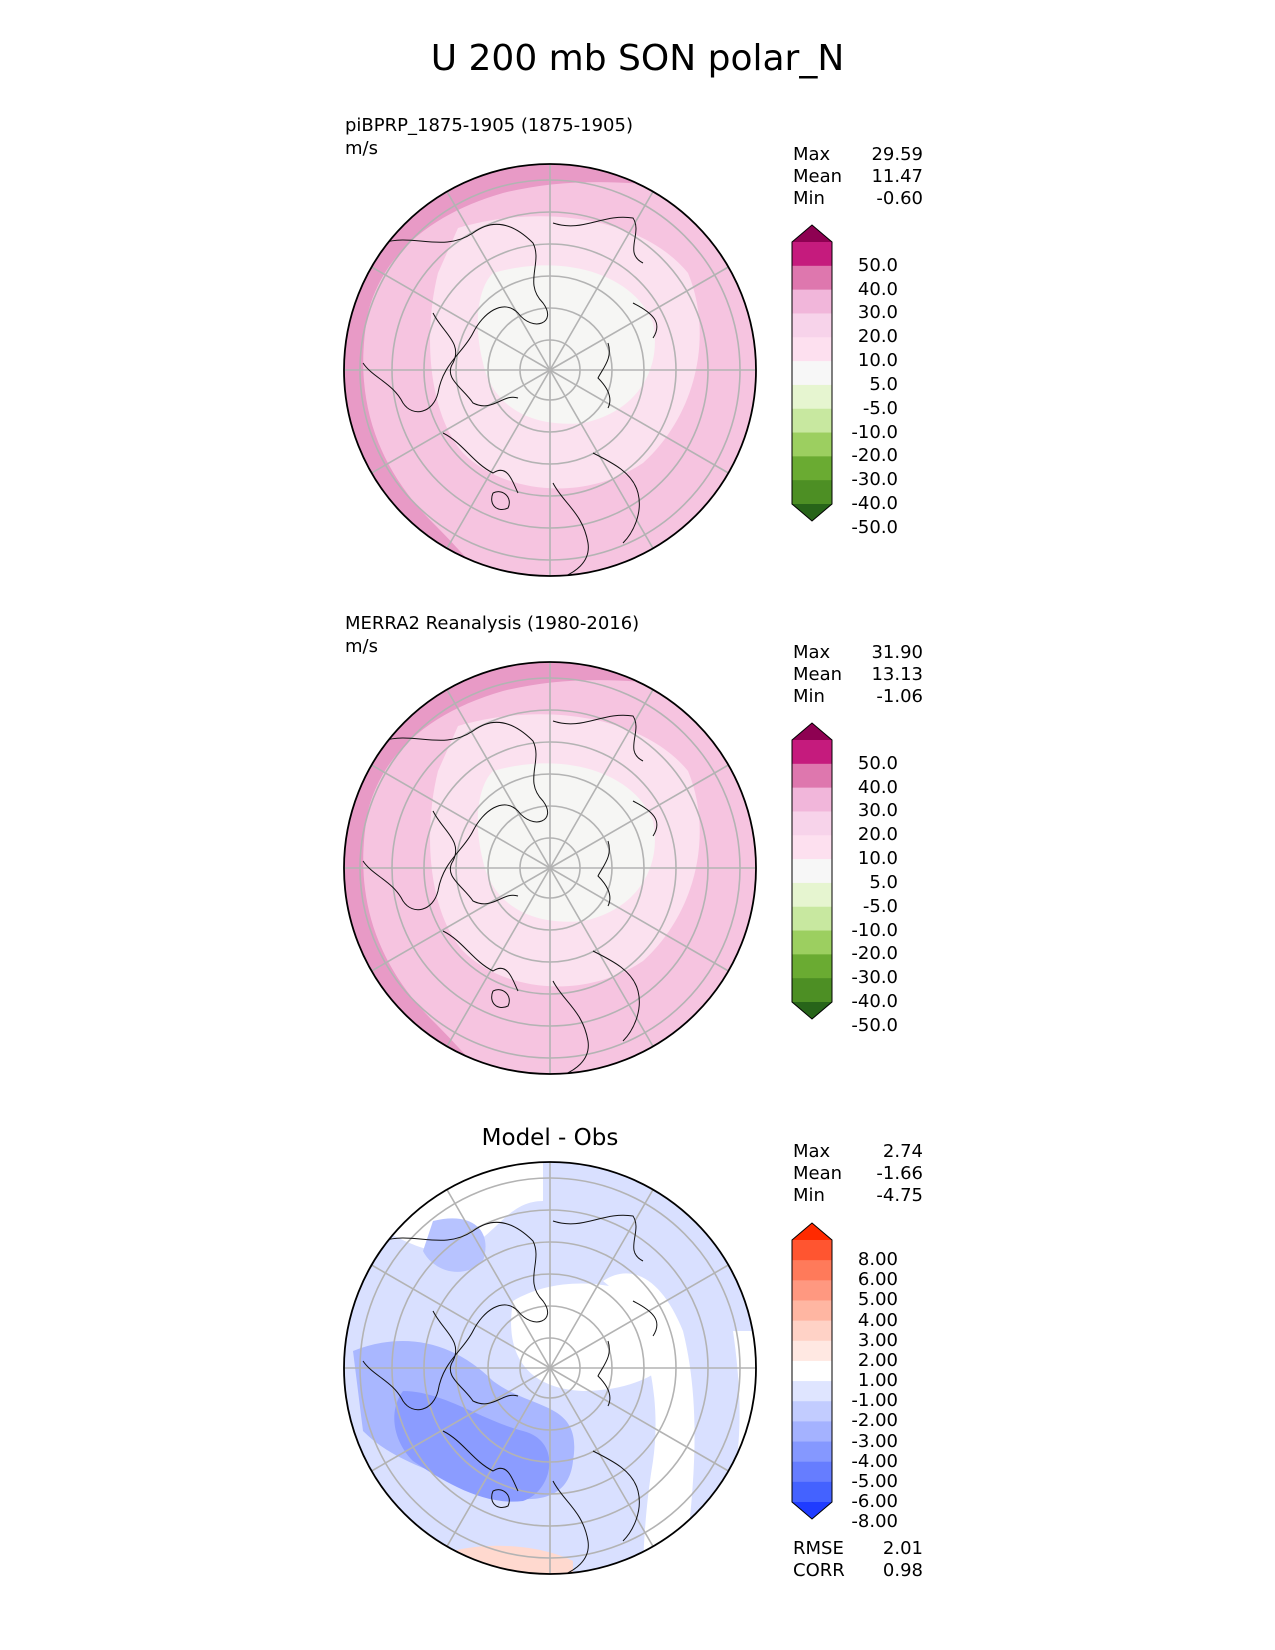 Image resolution: width=1275 pixels, height=1650 pixels. I want to click on colorbar-tick-label: -30.0, so click(874, 480).